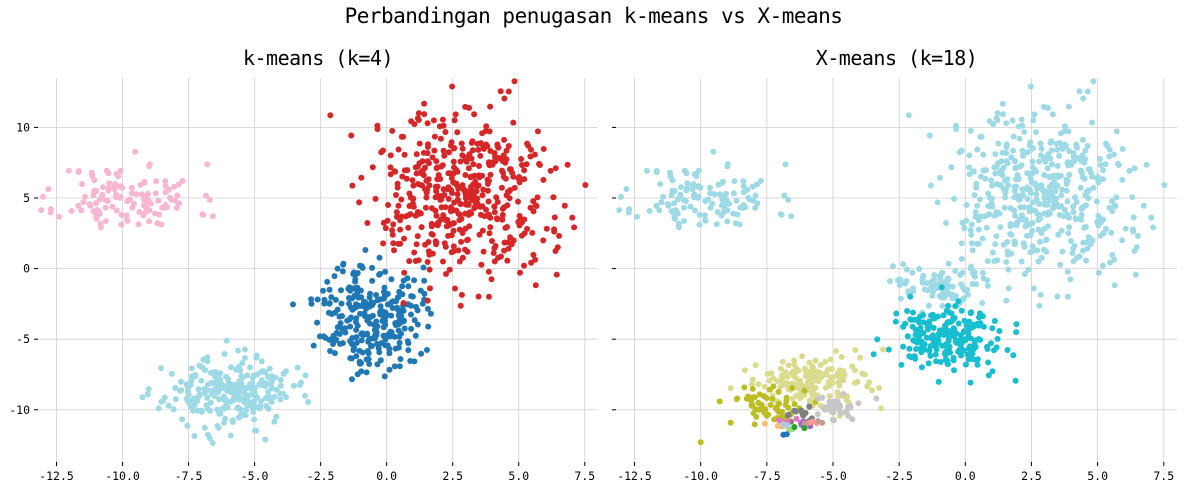 The width and height of the screenshot is (1187, 495). I want to click on y-tick-label: 10, so click(23, 127).